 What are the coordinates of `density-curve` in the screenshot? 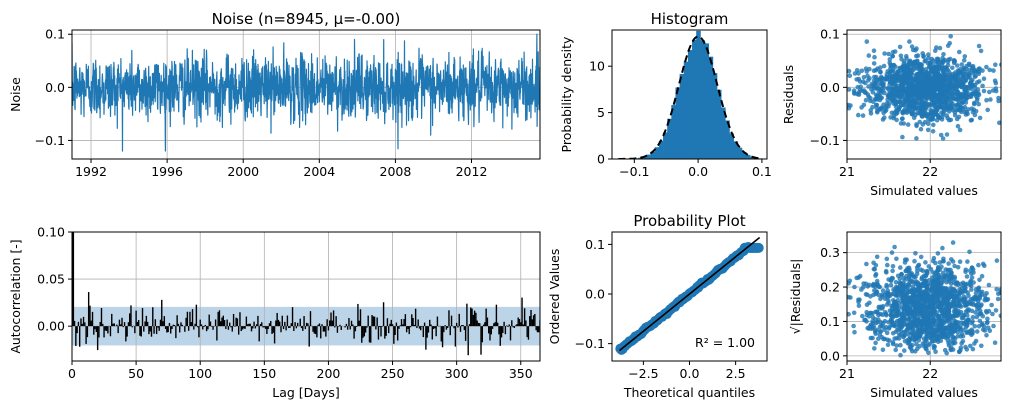 It's located at (689, 97).